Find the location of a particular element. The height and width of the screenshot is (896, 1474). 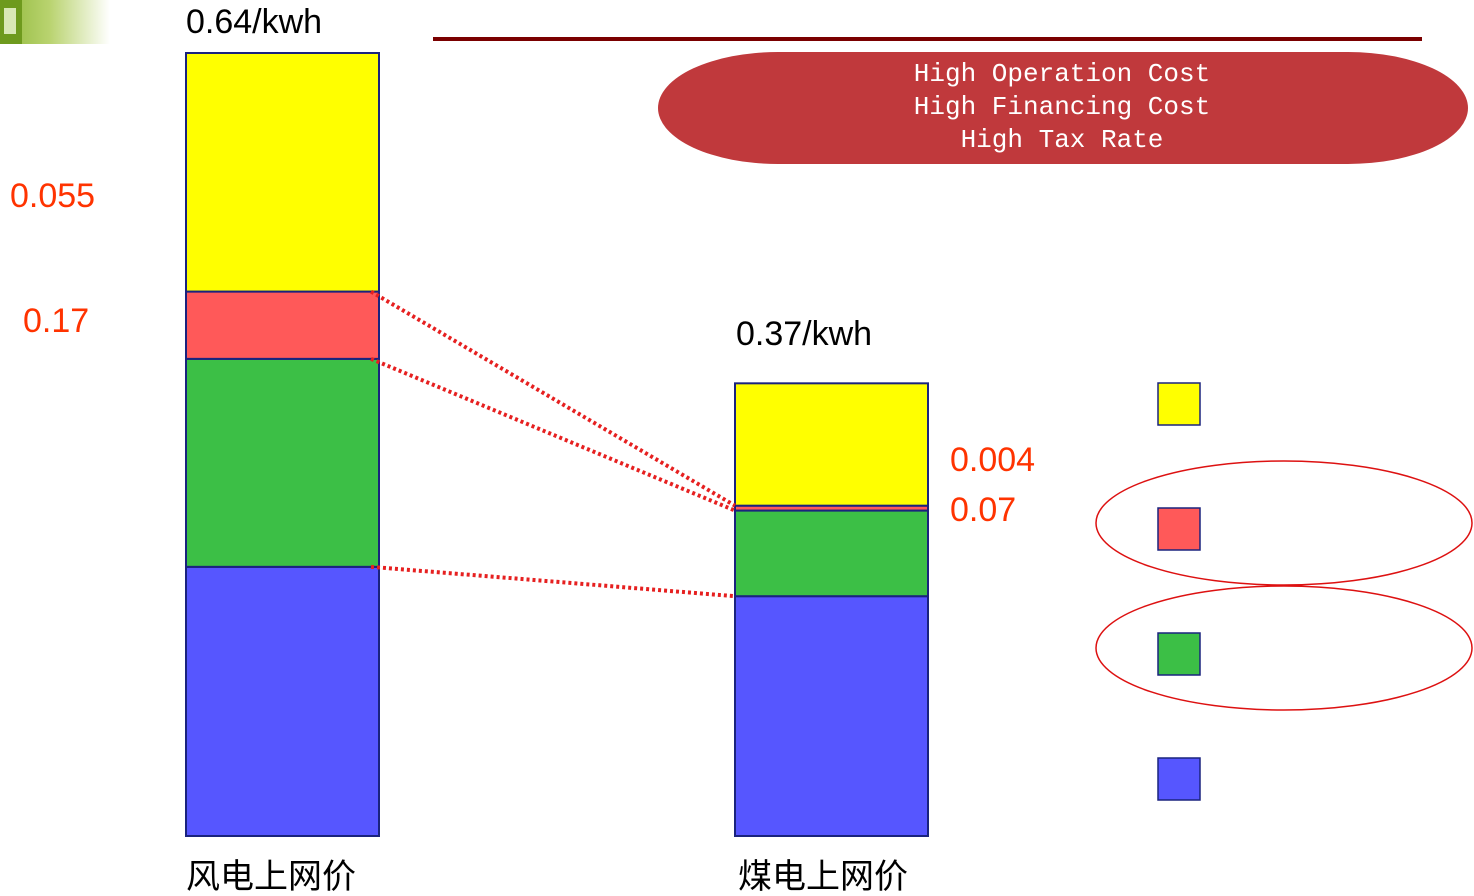

bar-segment-blue-wind is located at coordinates (282, 701).